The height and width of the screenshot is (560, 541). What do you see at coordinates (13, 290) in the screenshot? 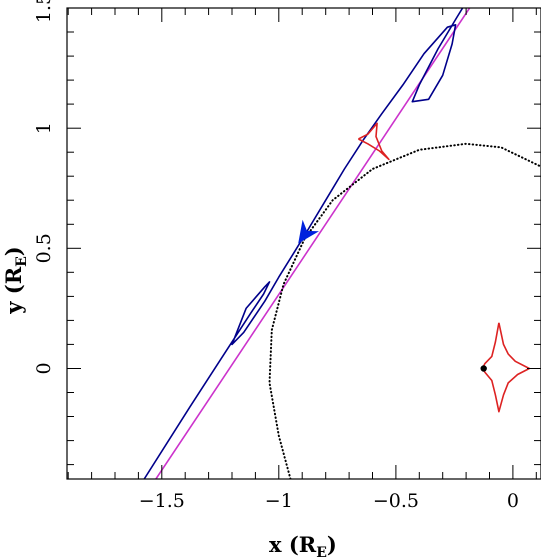
I see `y-axis-title-main: y (R` at bounding box center [13, 290].